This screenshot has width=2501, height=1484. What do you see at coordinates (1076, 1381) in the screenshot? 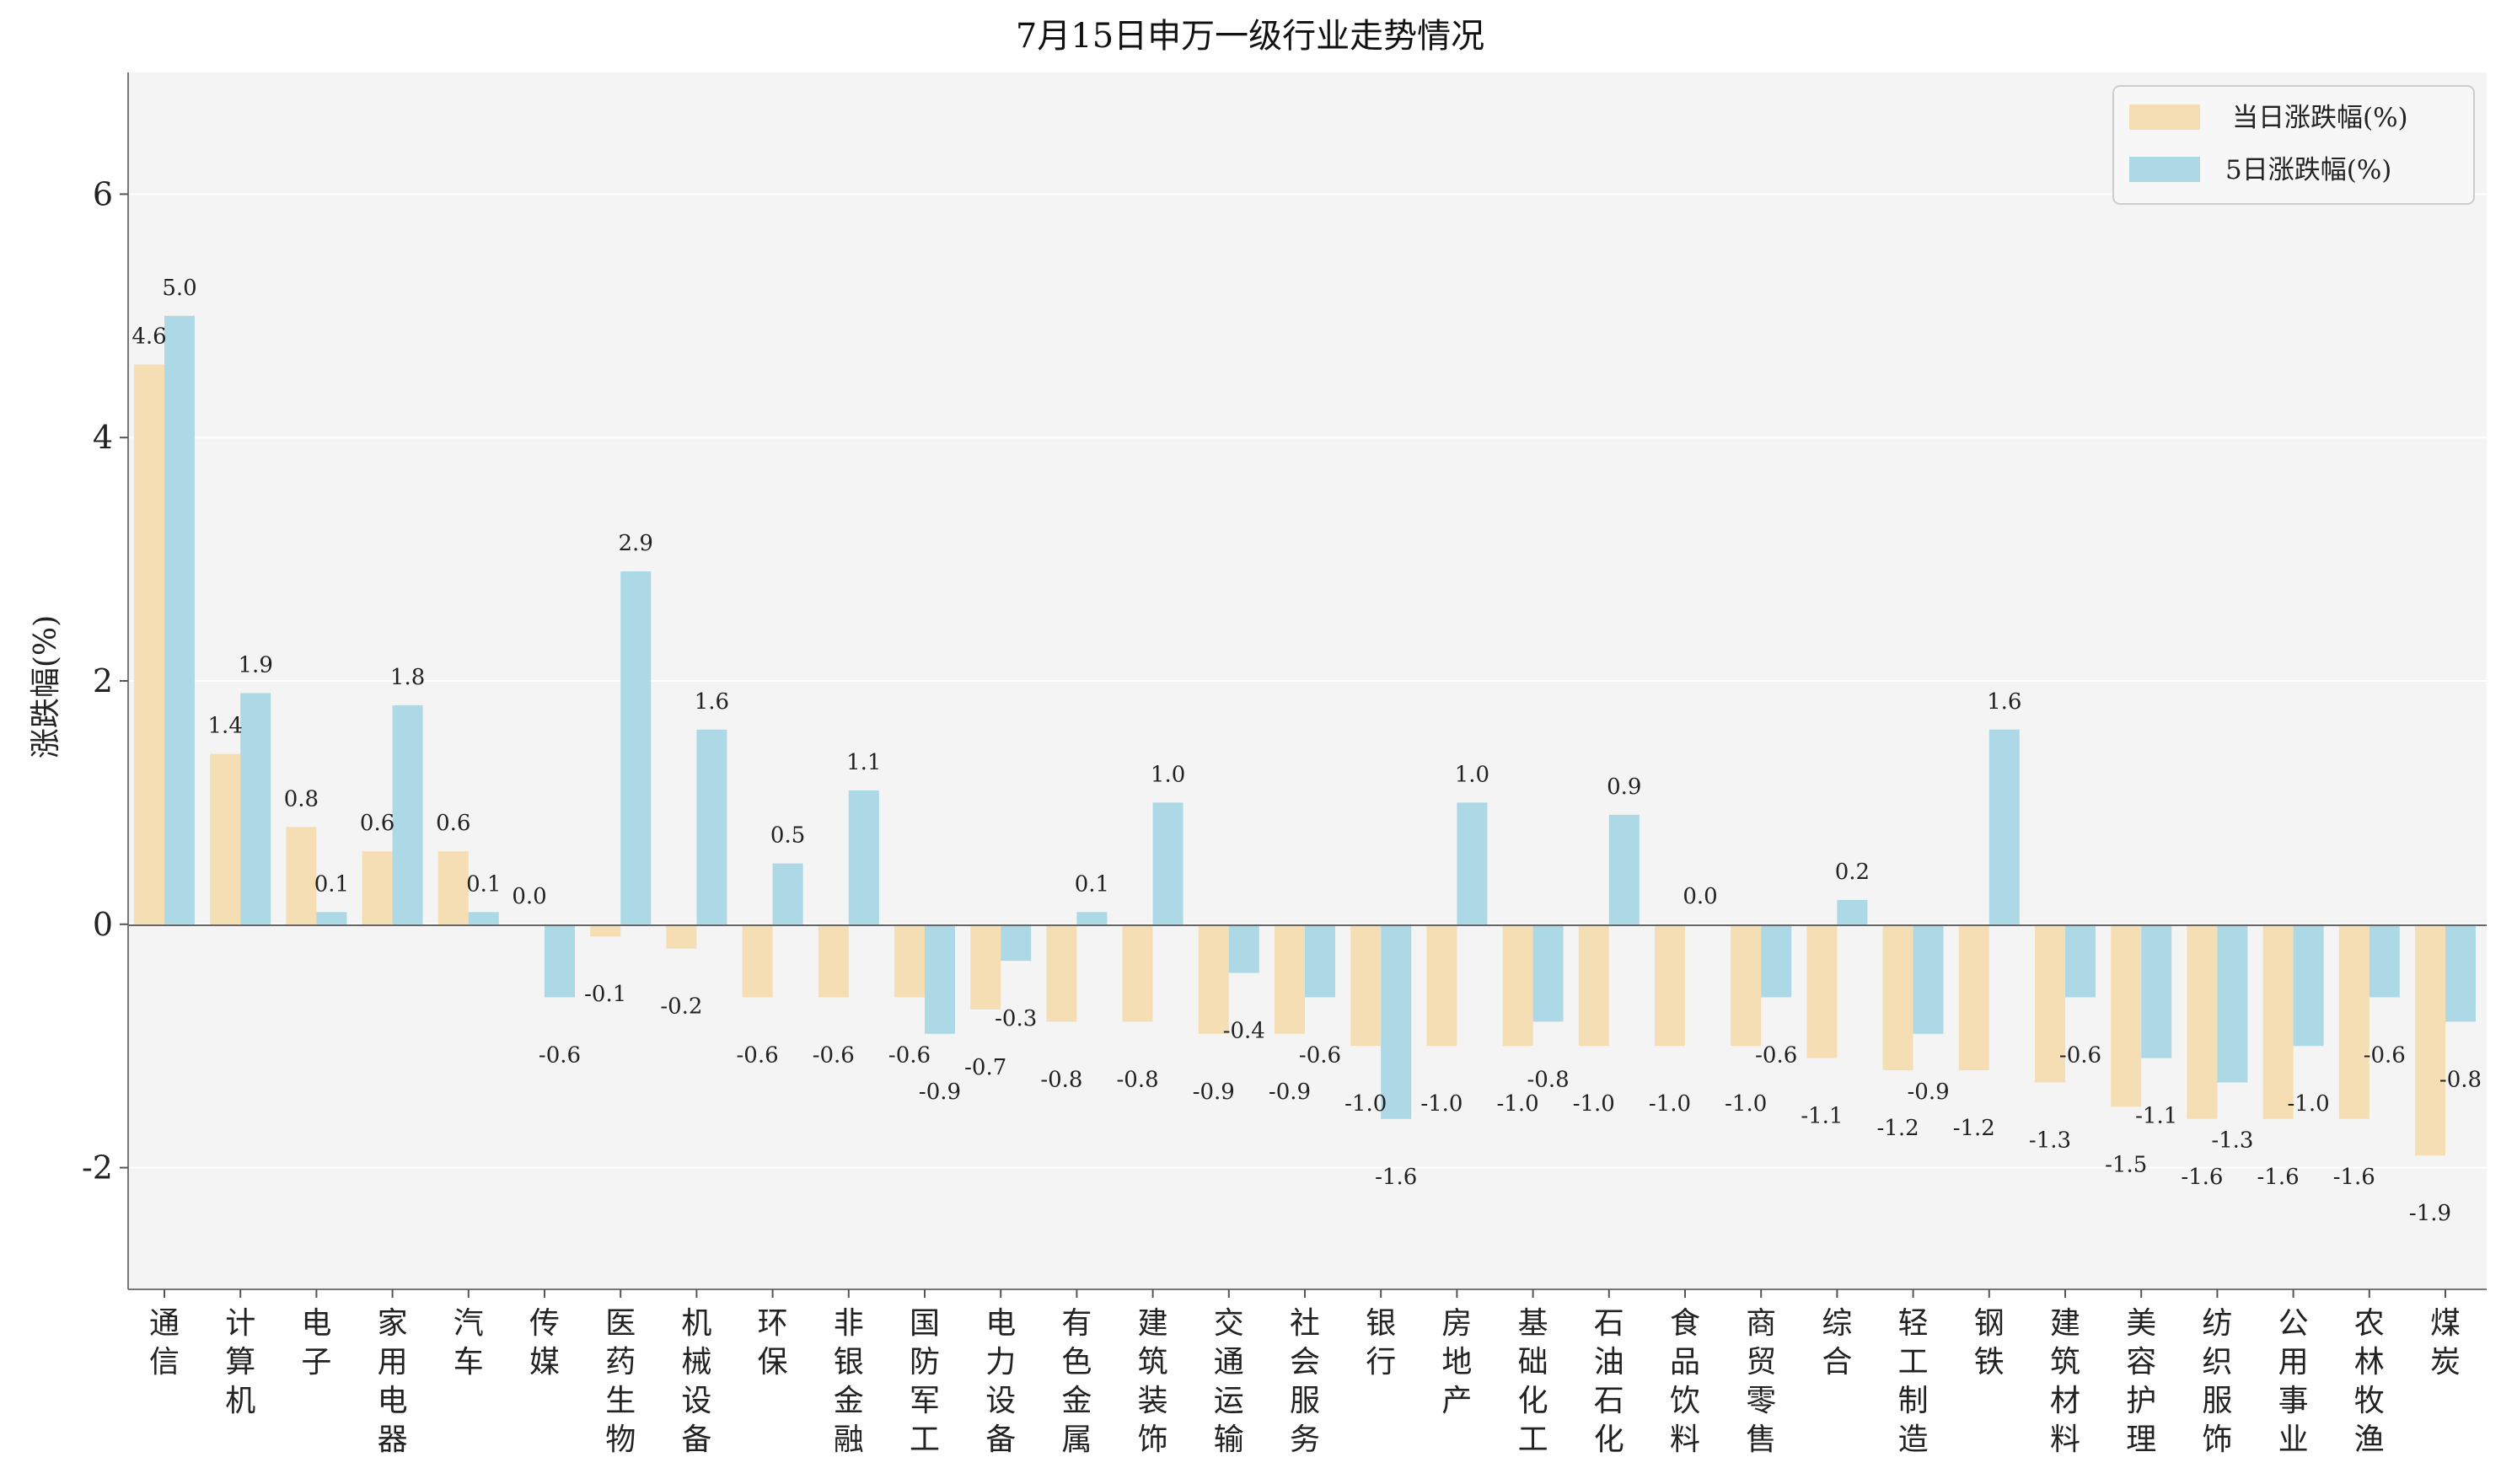
I see `x-category-label: 有色金属` at bounding box center [1076, 1381].